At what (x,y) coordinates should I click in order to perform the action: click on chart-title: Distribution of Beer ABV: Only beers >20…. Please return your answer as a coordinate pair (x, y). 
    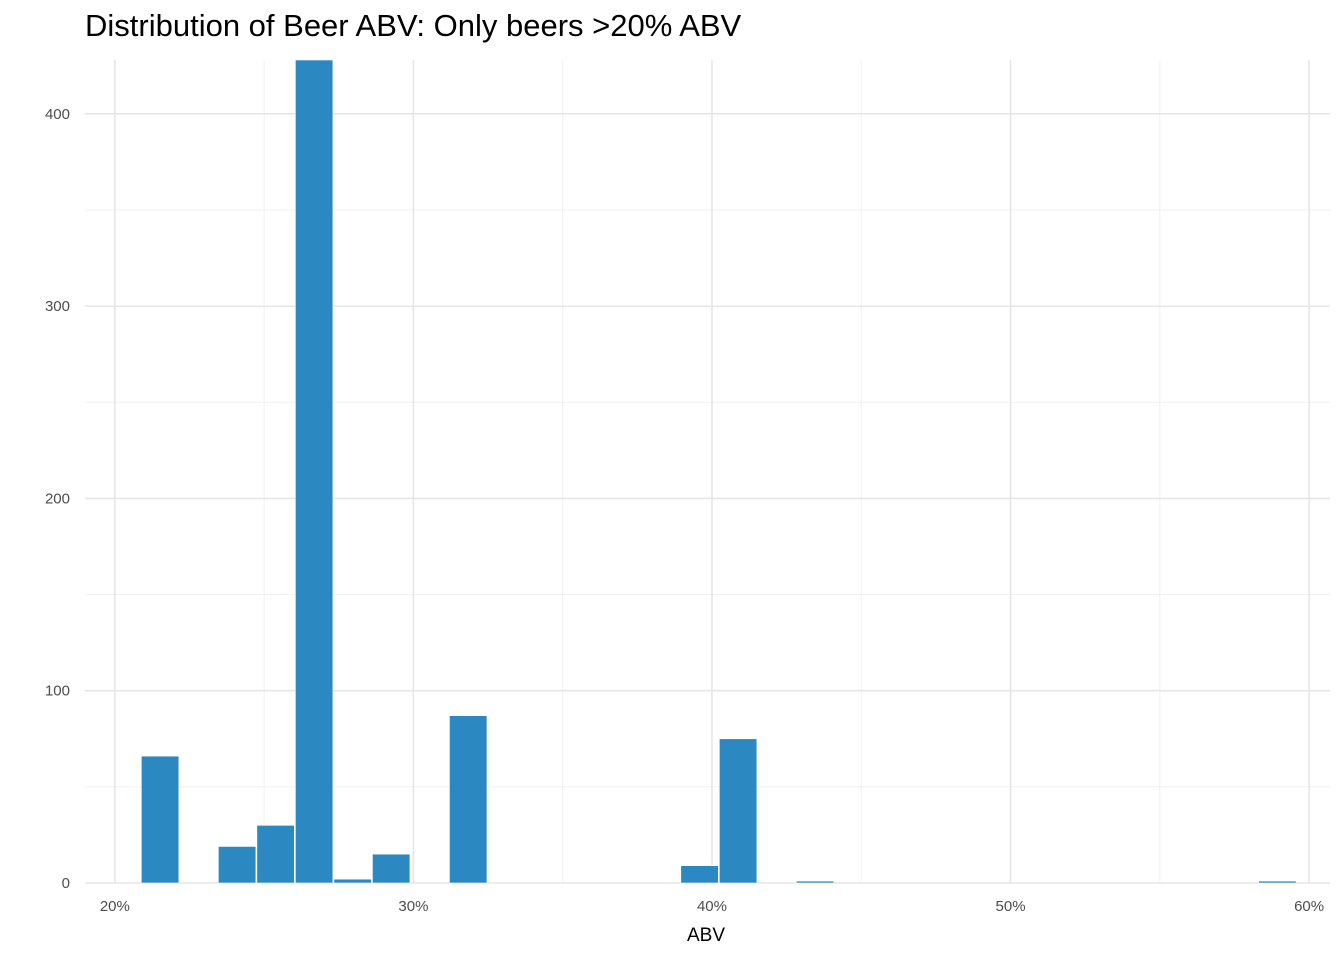
    Looking at the image, I should click on (413, 25).